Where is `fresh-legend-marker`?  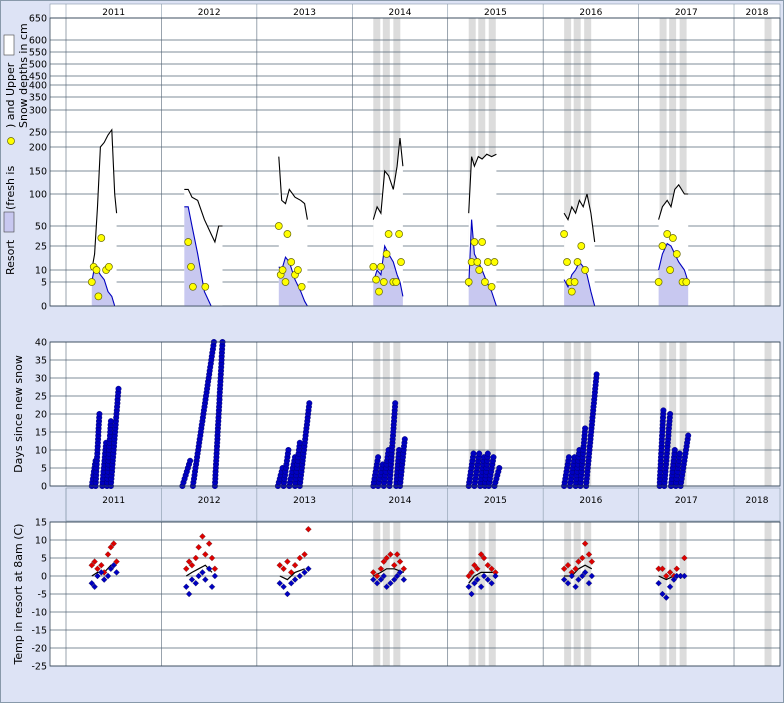 fresh-legend-marker is located at coordinates (11, 141).